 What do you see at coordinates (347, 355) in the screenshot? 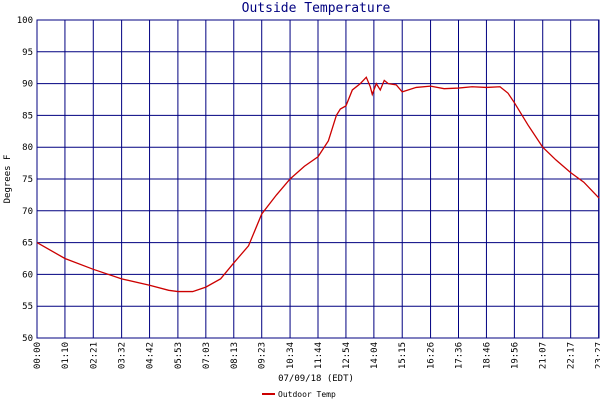
I see `x-tick-label: 12:54` at bounding box center [347, 355].